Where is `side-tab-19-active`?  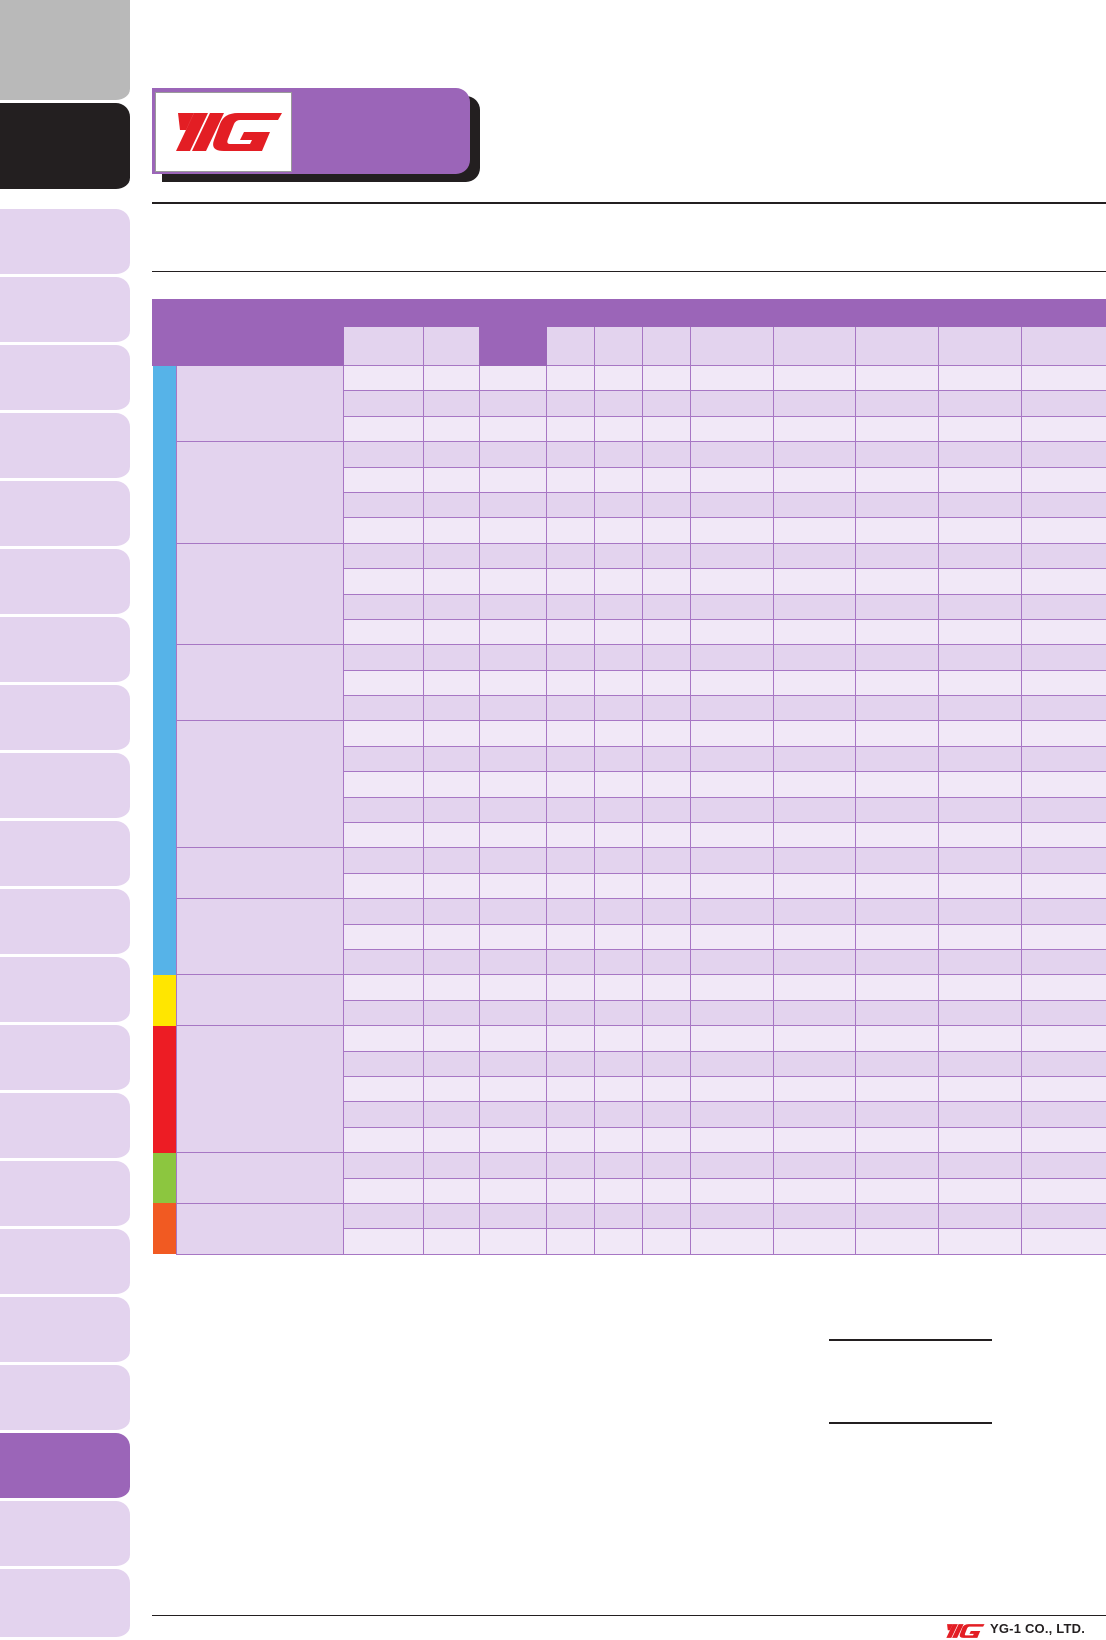
side-tab-19-active is located at coordinates (65, 1467).